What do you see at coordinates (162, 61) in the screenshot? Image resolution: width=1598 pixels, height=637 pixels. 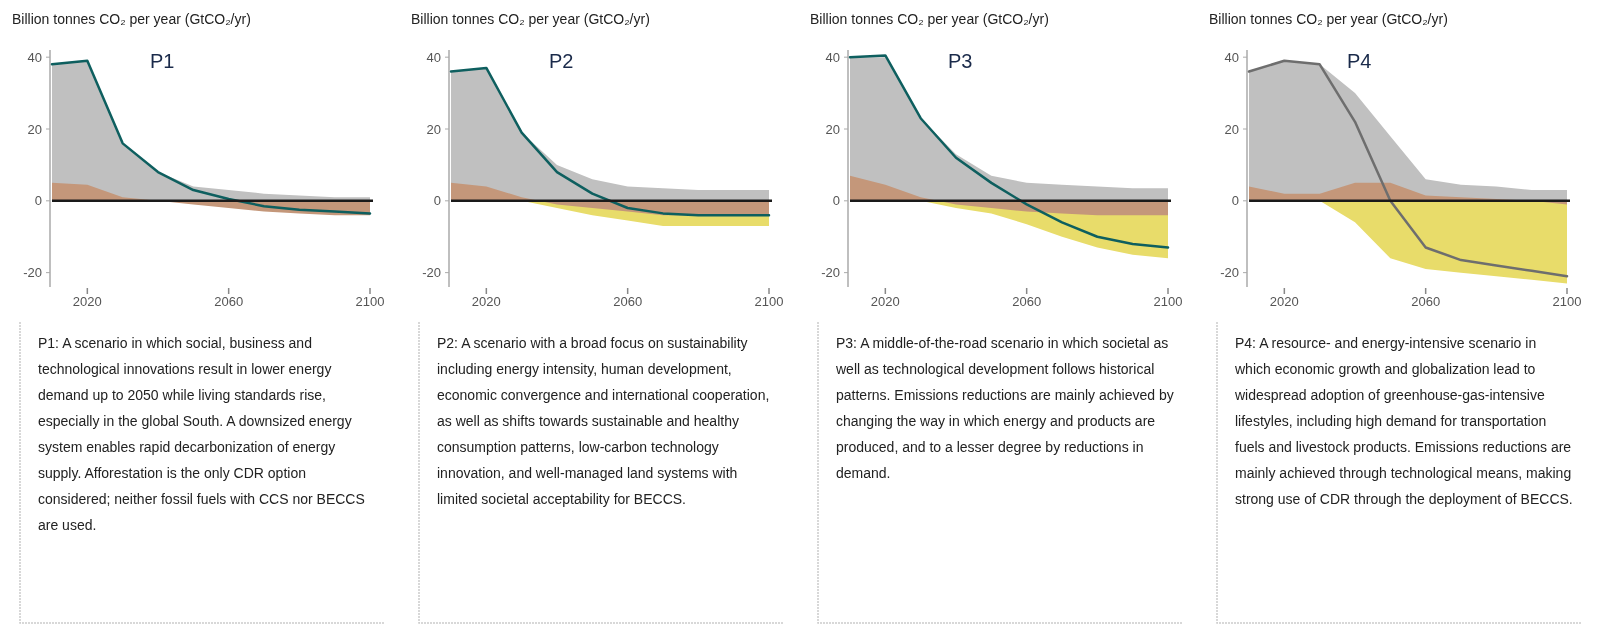 I see `chart-title: P1` at bounding box center [162, 61].